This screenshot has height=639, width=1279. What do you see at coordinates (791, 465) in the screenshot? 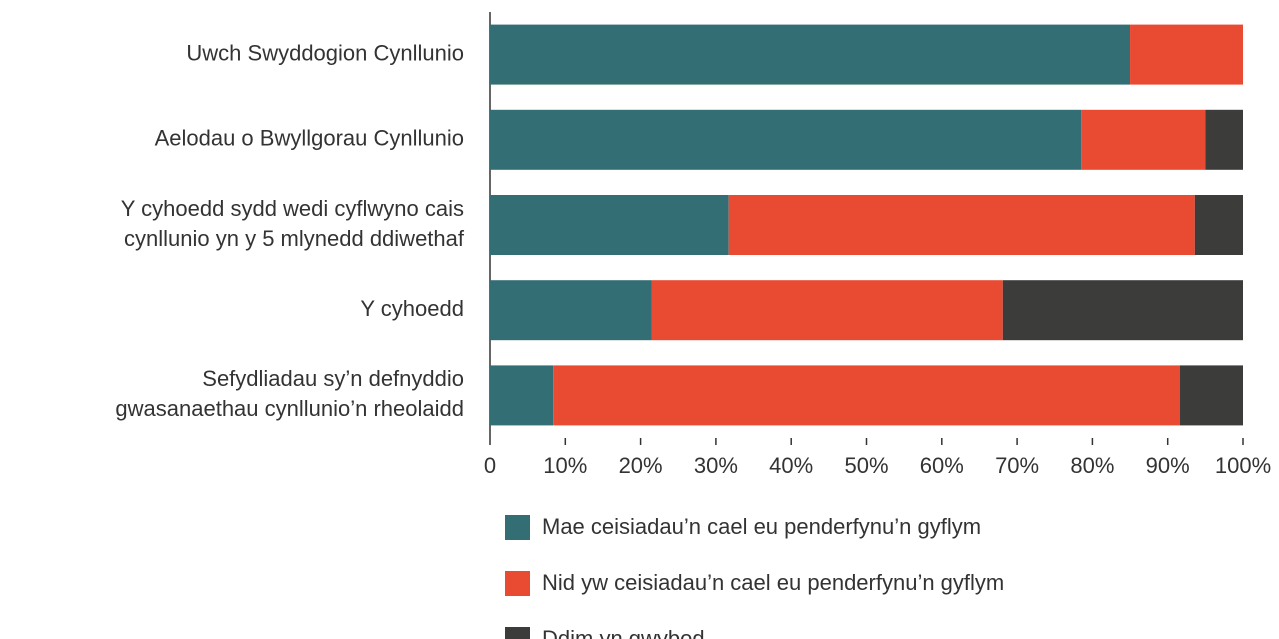
I see `x-tick-label: 40%` at bounding box center [791, 465].